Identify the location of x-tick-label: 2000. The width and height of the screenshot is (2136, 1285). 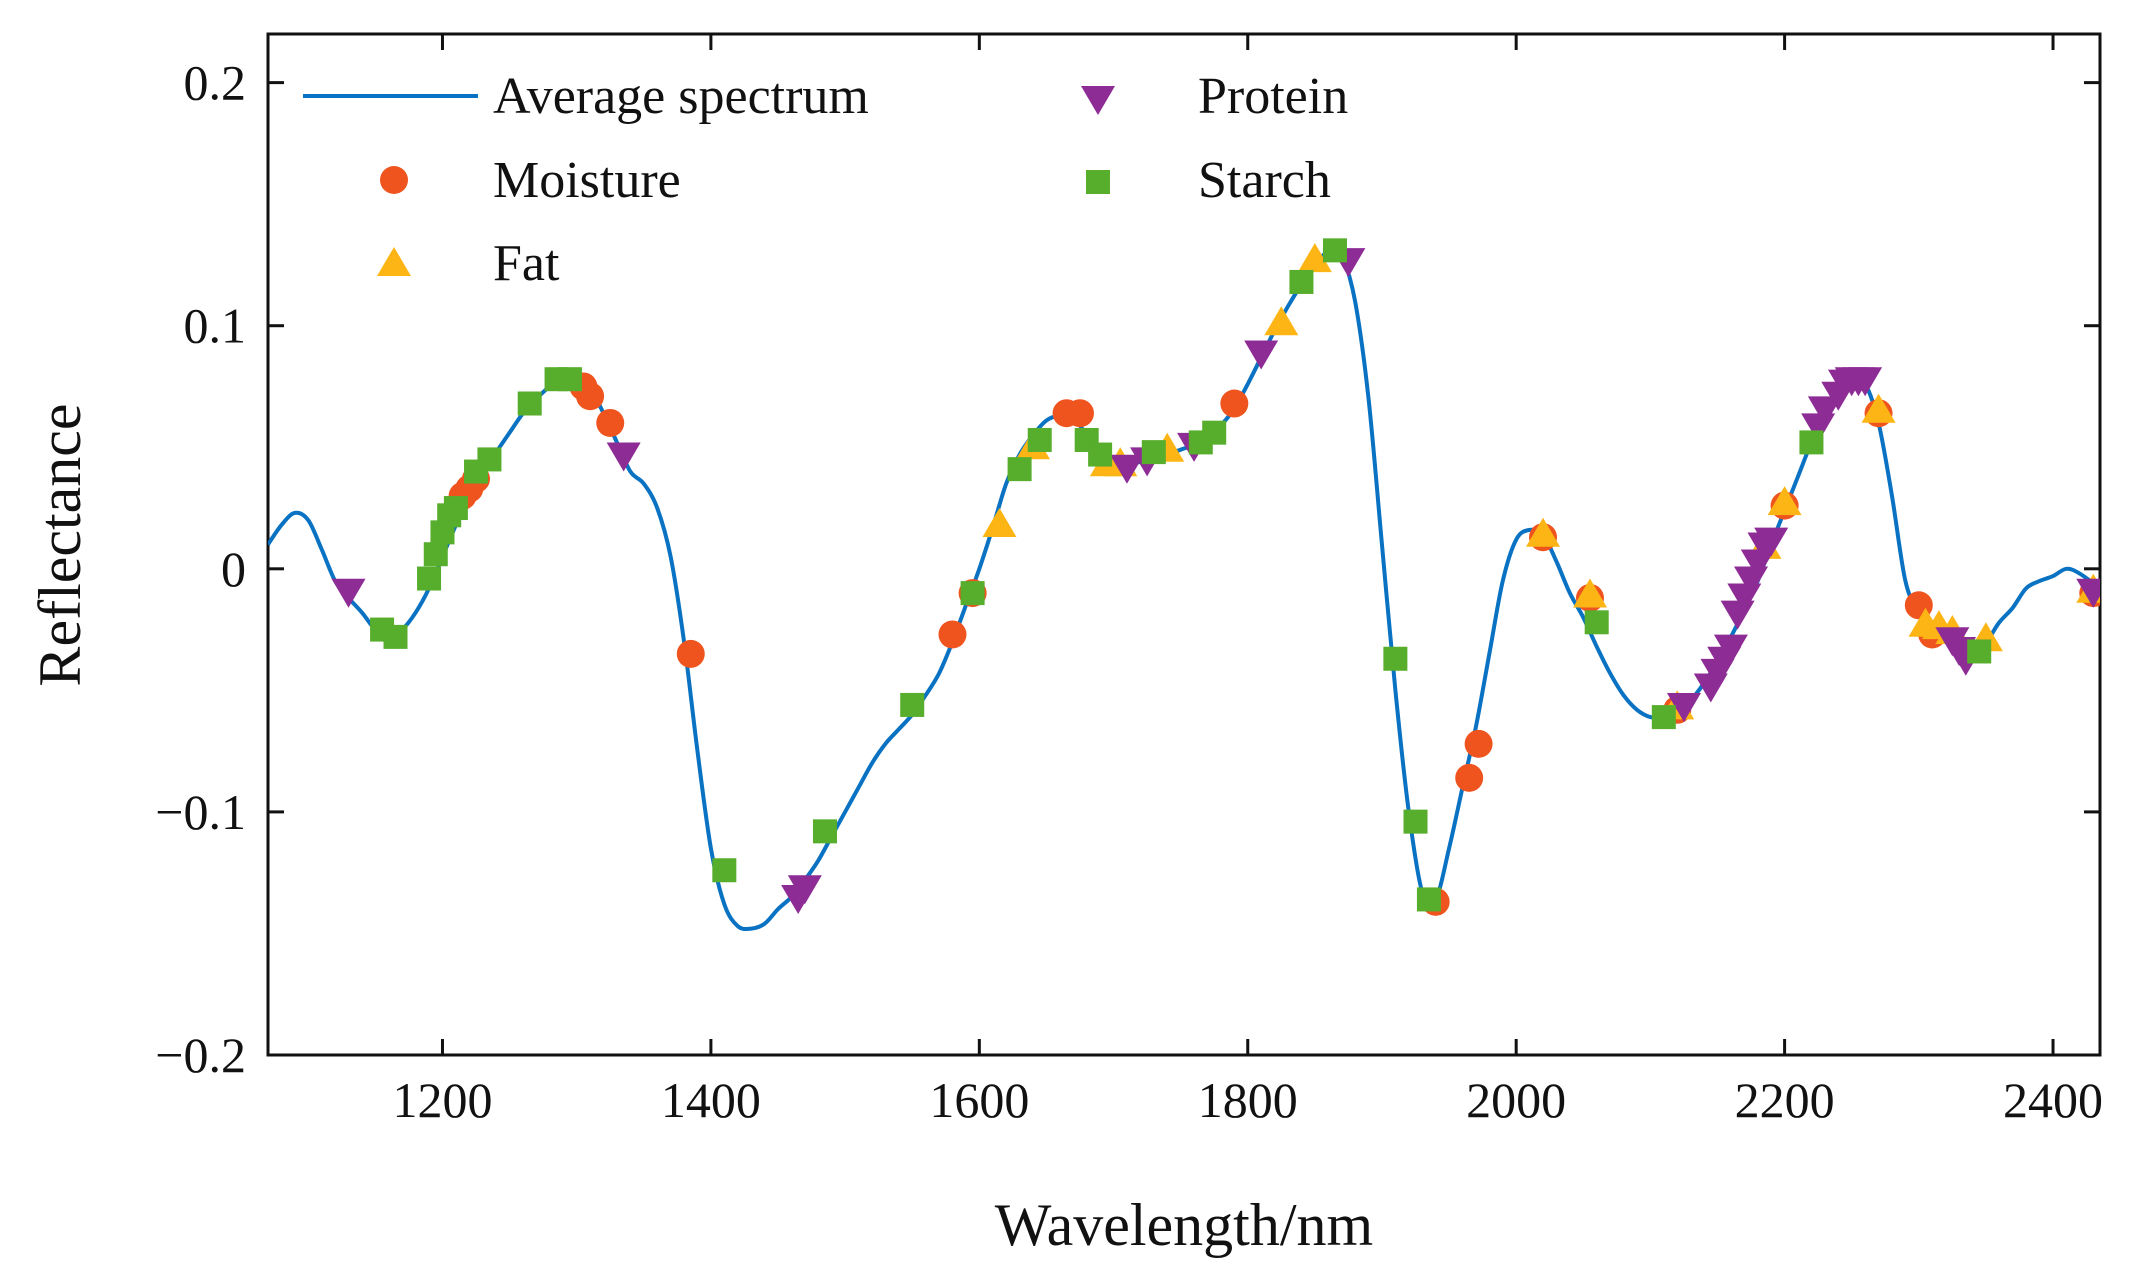
(1516, 1100).